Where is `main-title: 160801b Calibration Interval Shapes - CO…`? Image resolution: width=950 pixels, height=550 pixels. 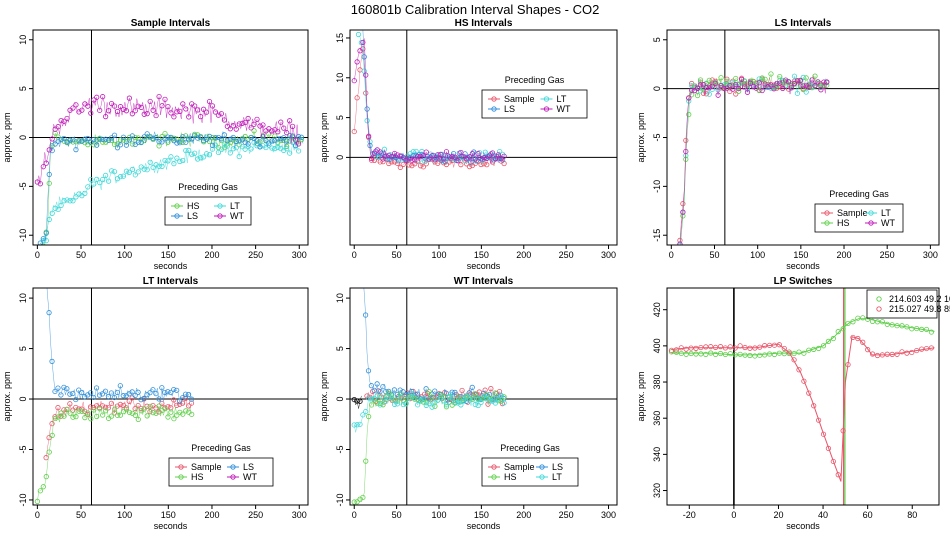
main-title: 160801b Calibration Interval Shapes - CO… is located at coordinates (475, 9).